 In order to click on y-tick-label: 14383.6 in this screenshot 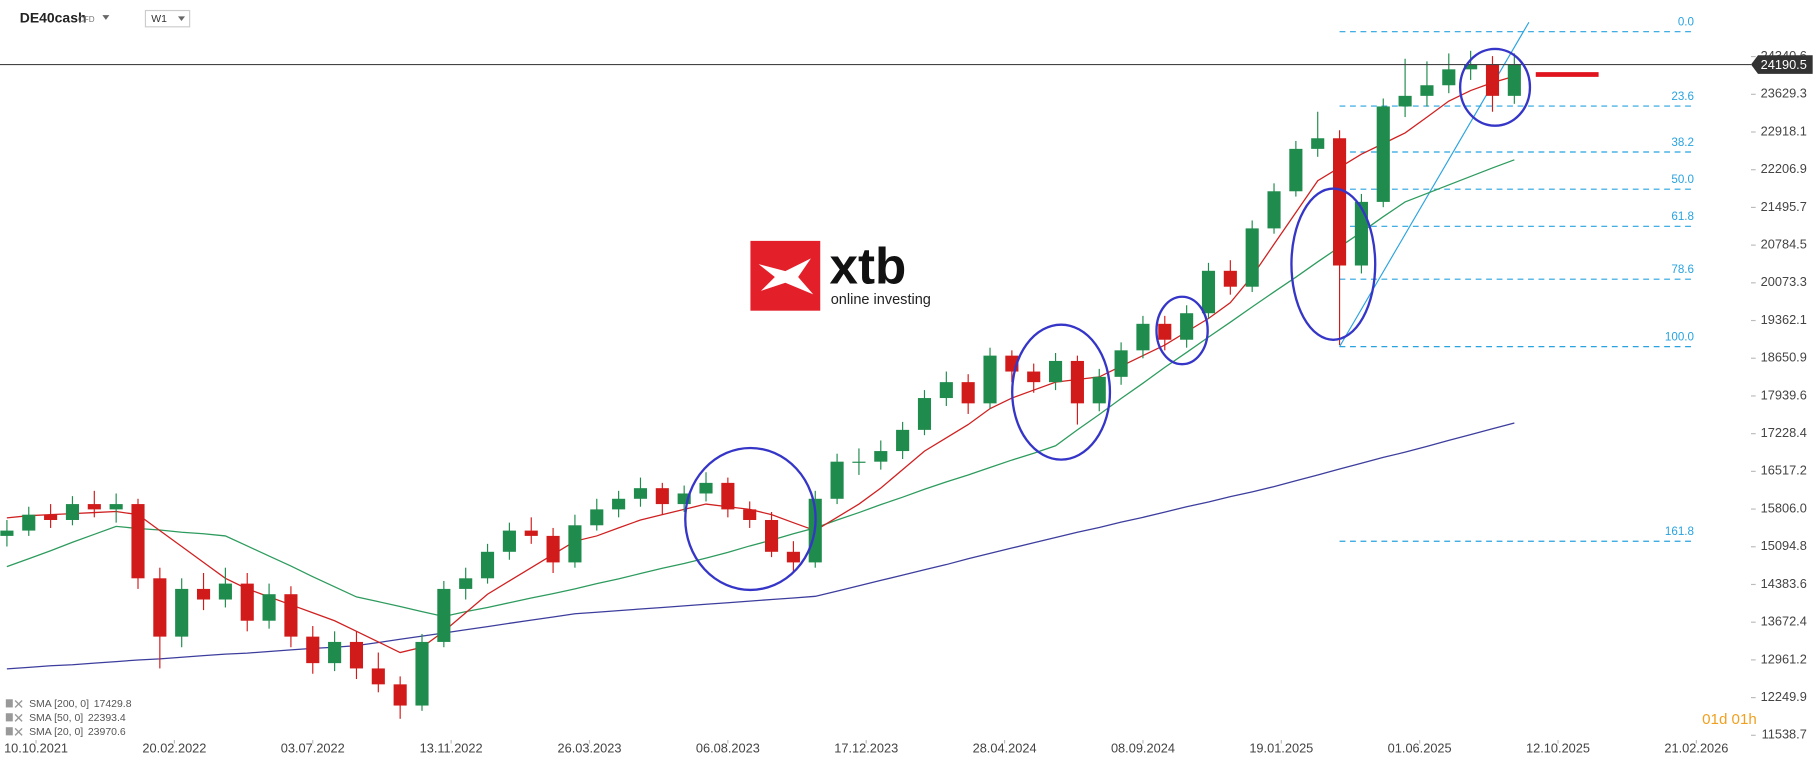, I will do `click(1784, 583)`.